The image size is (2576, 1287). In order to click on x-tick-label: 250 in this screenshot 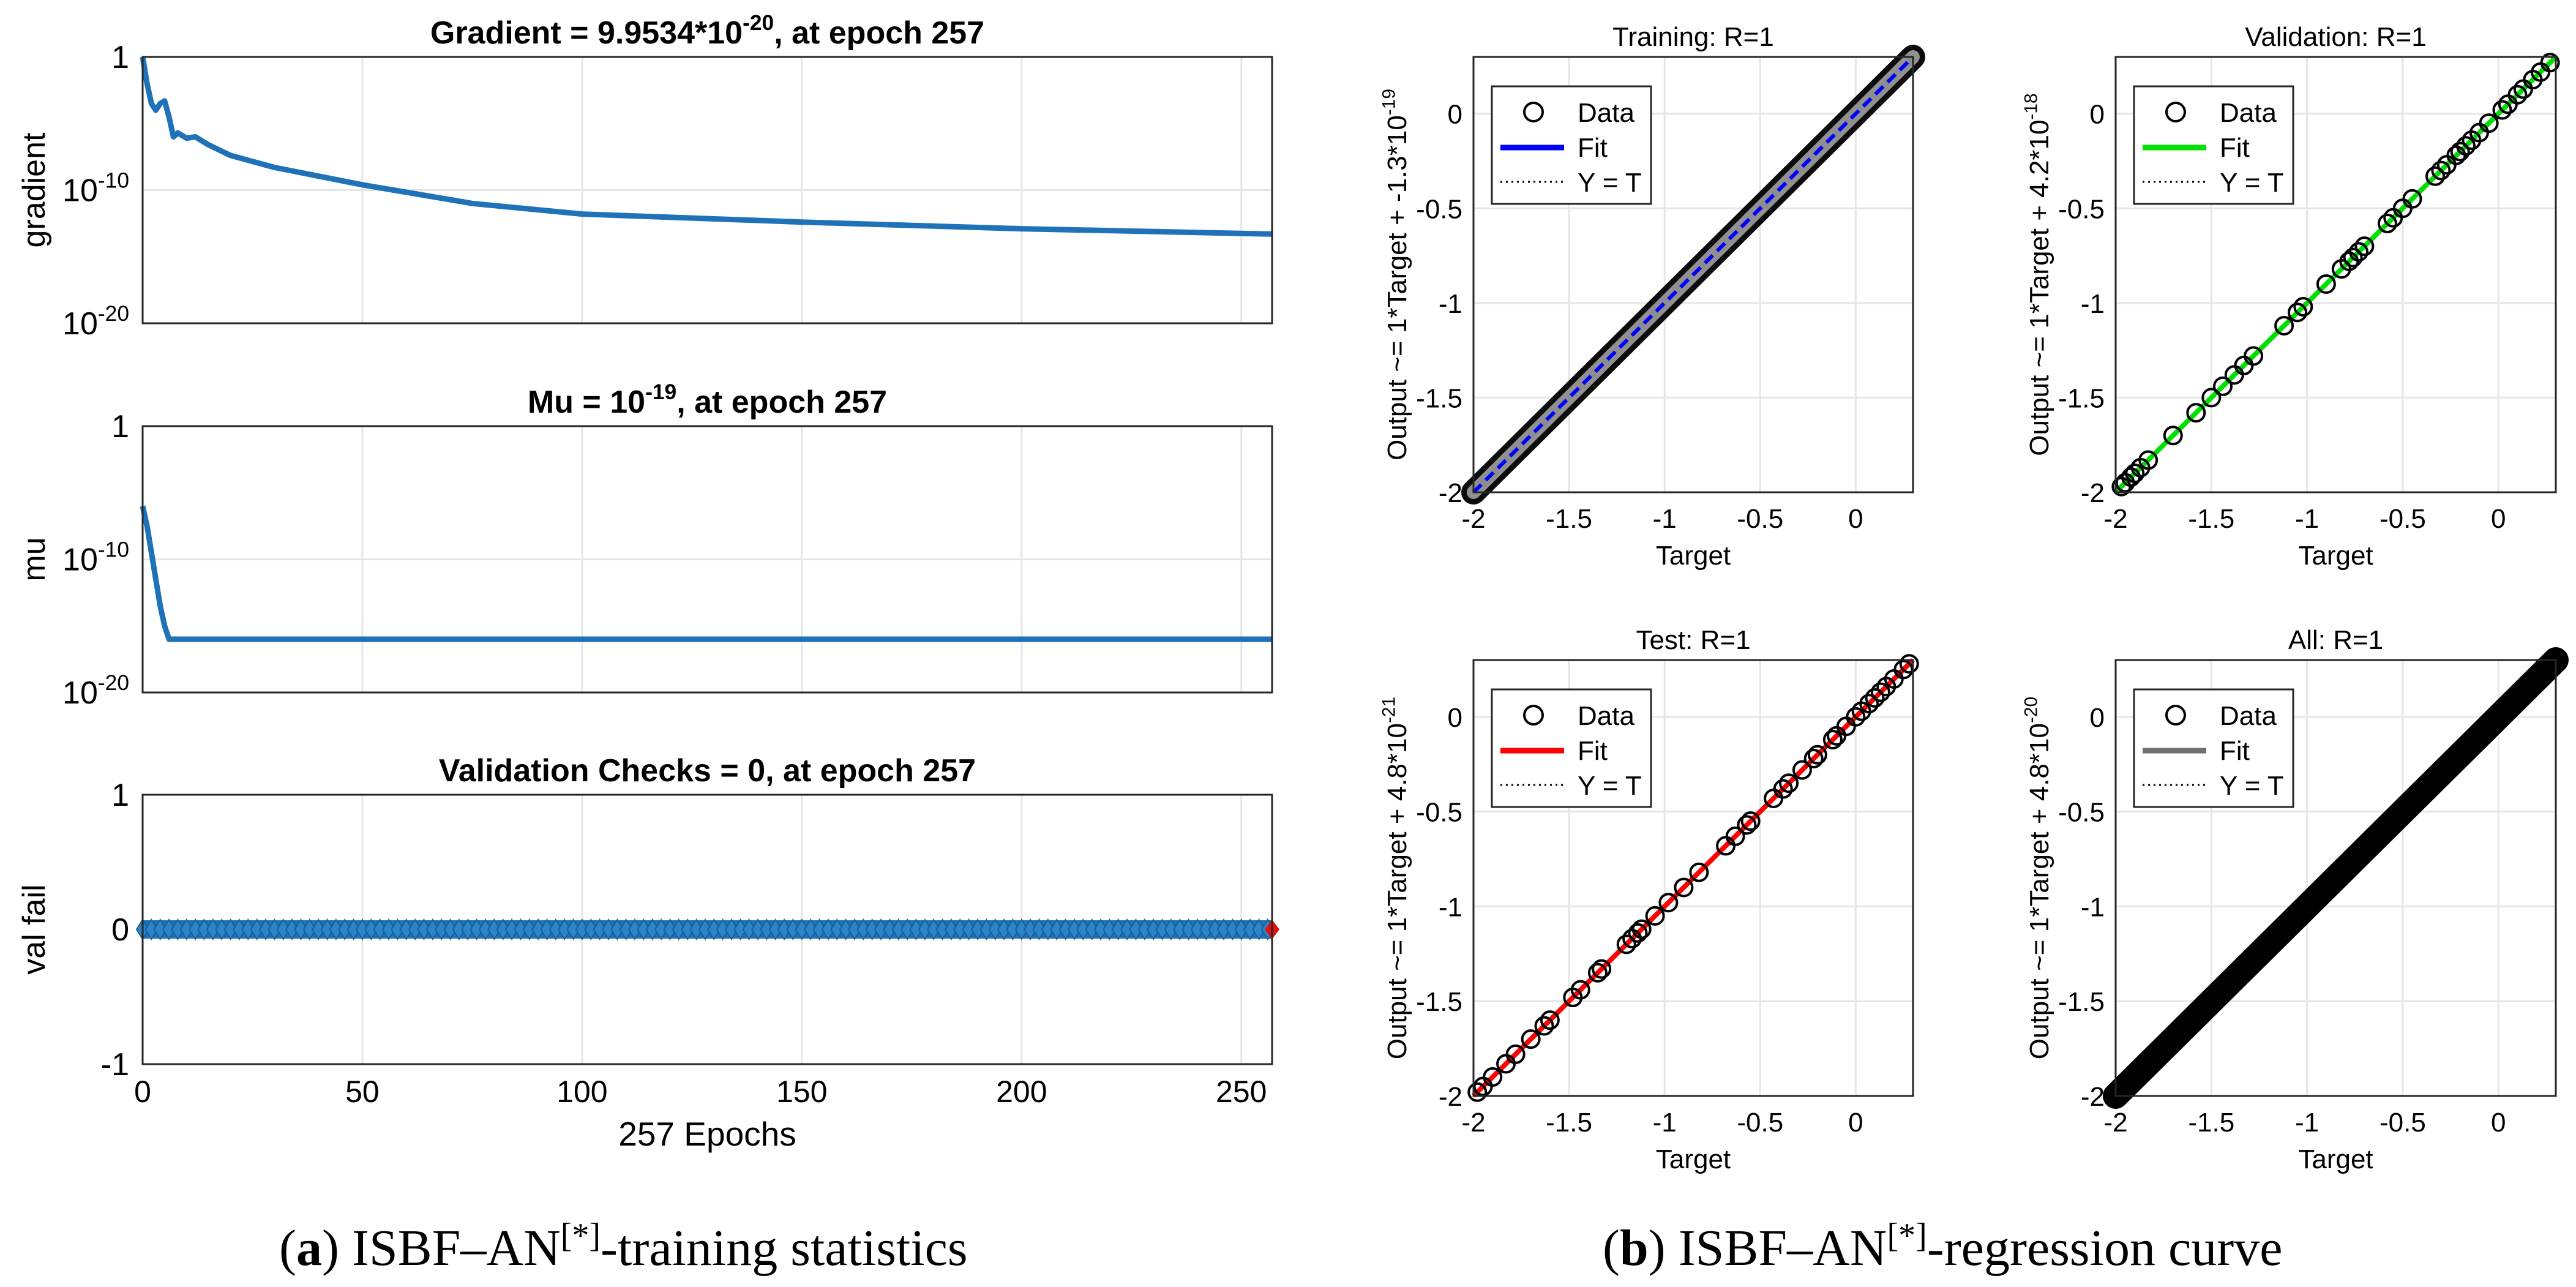, I will do `click(1241, 1092)`.